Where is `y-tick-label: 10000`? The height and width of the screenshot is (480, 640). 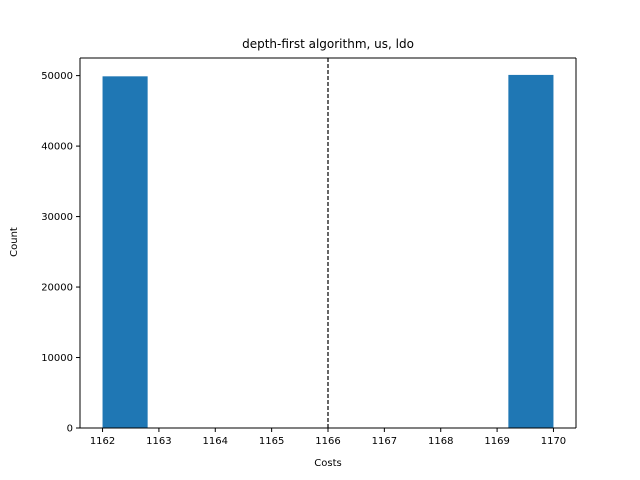 y-tick-label: 10000 is located at coordinates (57, 358).